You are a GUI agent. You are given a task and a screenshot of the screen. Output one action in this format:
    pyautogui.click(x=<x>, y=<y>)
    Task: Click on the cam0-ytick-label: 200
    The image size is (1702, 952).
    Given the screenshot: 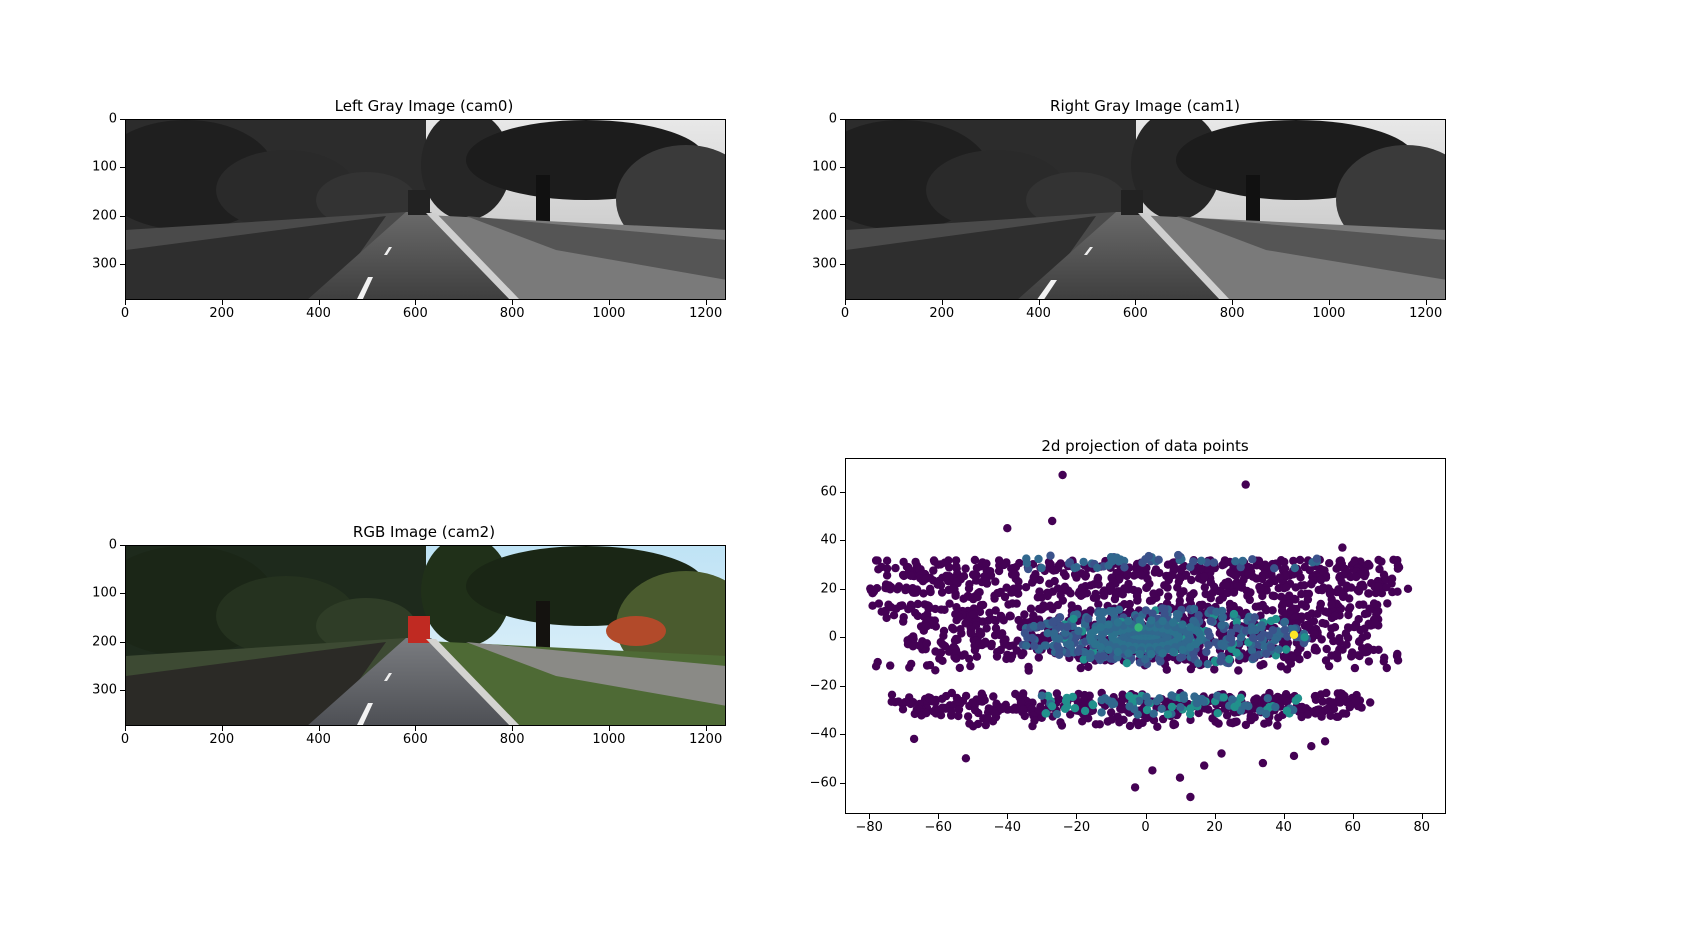 What is the action you would take?
    pyautogui.click(x=104, y=216)
    